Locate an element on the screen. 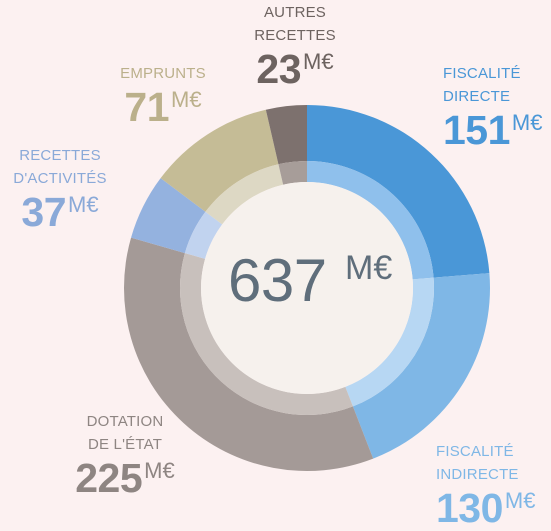  center-total-value: 637 is located at coordinates (277, 280).